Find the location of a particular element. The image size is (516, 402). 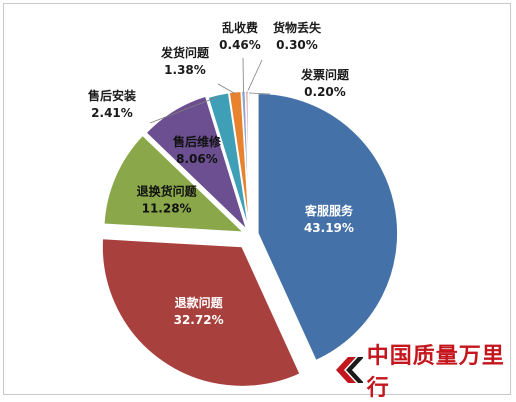

slice-label-5: 发货问题 is located at coordinates (185, 52).